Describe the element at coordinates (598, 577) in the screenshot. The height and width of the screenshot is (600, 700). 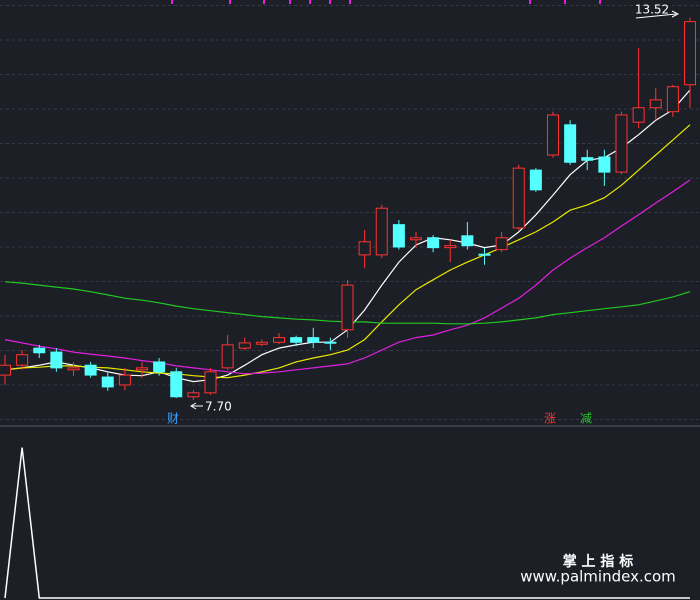
I see `watermark-url: www.palmindex.com` at that location.